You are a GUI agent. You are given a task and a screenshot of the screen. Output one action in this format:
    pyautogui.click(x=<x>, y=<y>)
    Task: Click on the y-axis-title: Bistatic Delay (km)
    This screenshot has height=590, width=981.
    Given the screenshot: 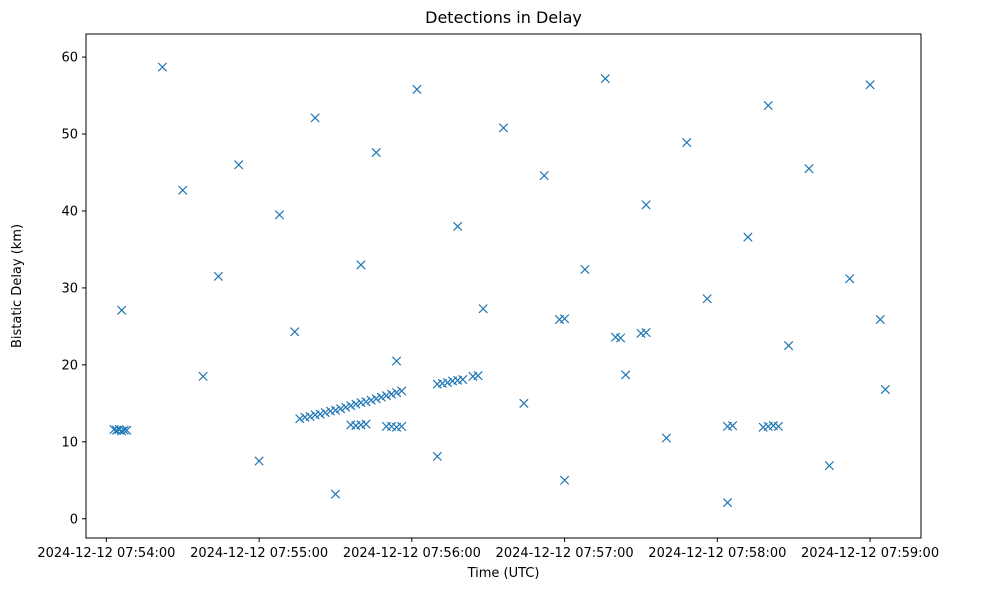 What is the action you would take?
    pyautogui.click(x=17, y=286)
    